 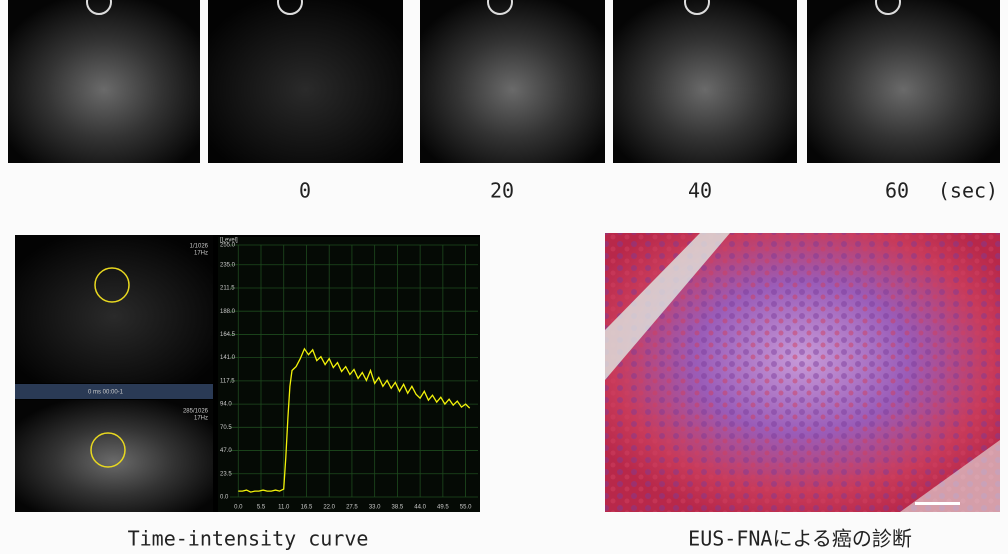 What do you see at coordinates (228, 246) in the screenshot?
I see `y-tick-label: 255.0` at bounding box center [228, 246].